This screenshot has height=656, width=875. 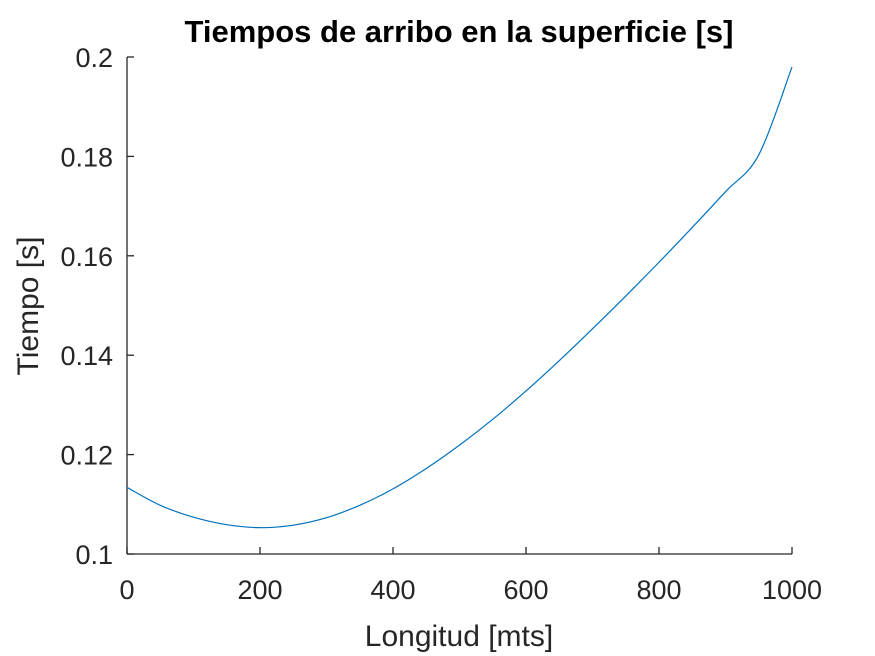 I want to click on y-tick-labels: 0.1 0.12 0.14 0.16 0.18 0.2, so click(x=86, y=306).